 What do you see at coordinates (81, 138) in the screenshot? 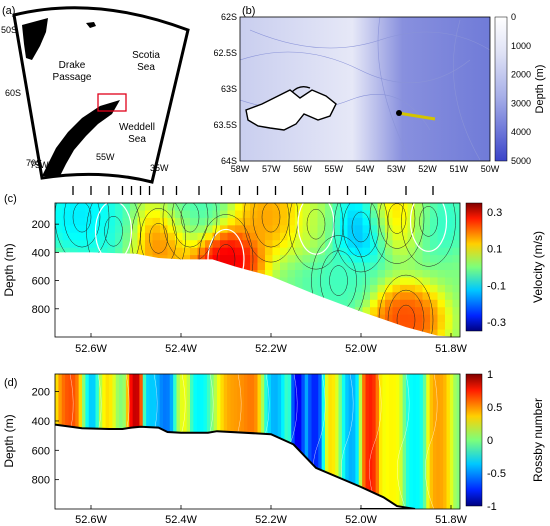
I see `antarctic-peninsula` at bounding box center [81, 138].